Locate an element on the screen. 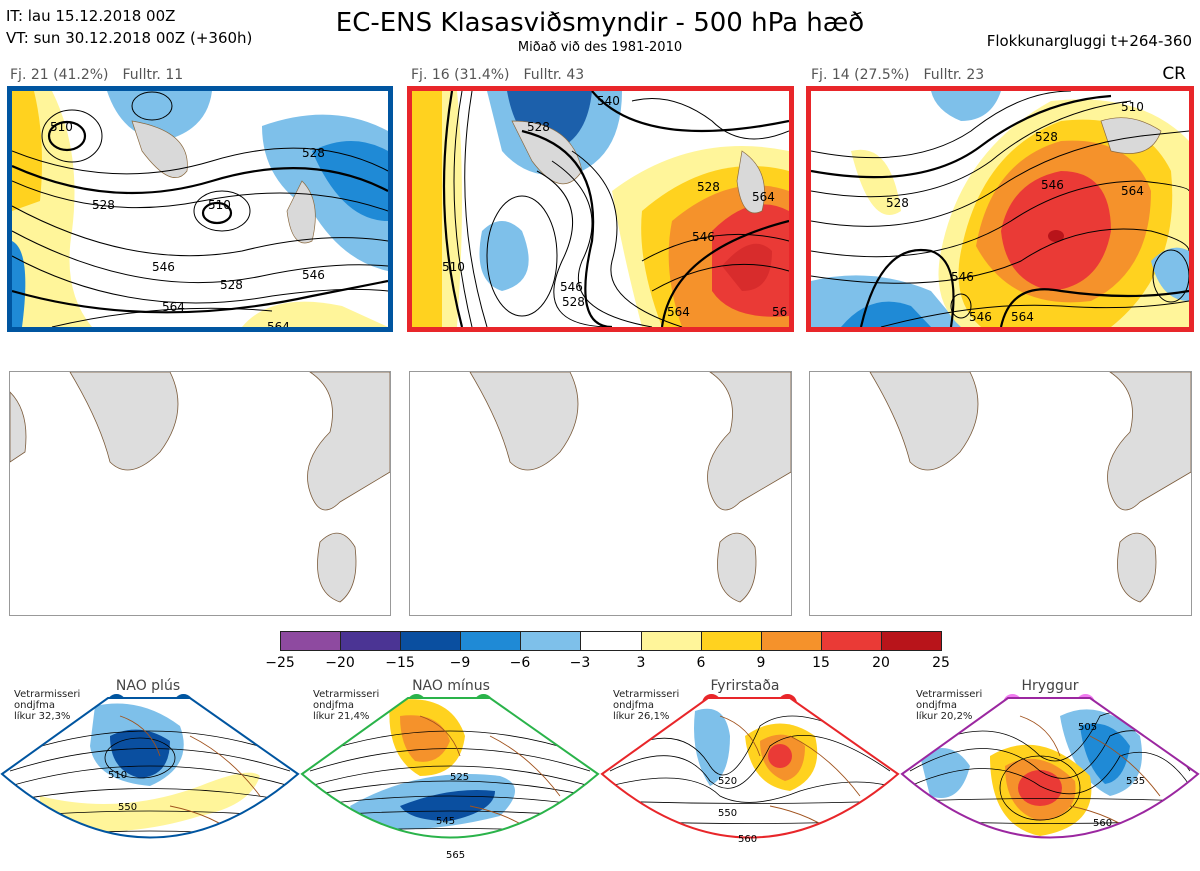  panel-1-count: Fj. 21 (41.2%) is located at coordinates (59, 75).